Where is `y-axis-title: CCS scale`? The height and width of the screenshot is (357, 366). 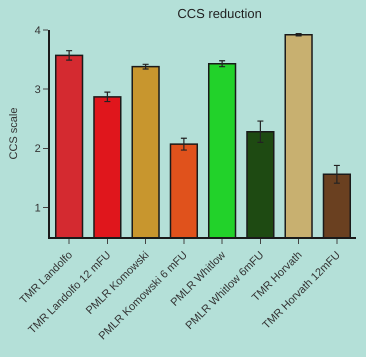
y-axis-title: CCS scale is located at coordinates (14, 134).